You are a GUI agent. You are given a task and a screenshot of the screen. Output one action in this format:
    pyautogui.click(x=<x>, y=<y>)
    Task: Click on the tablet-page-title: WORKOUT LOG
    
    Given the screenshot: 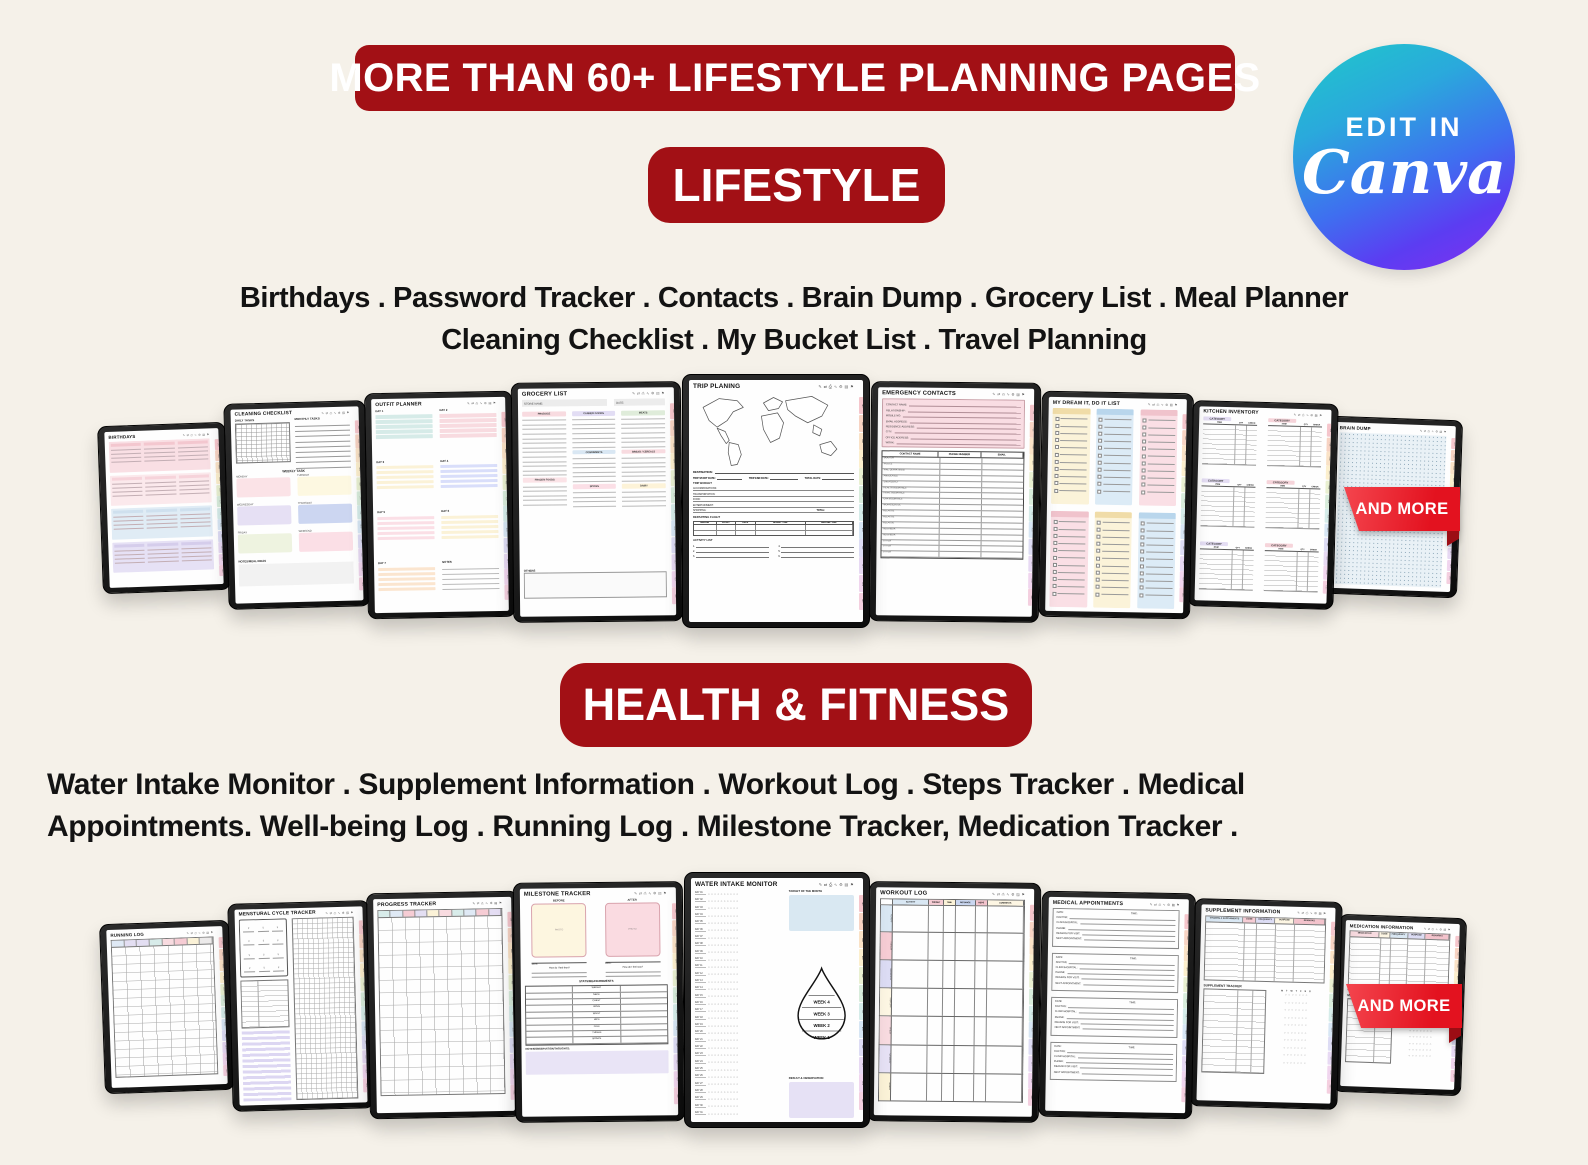 What is the action you would take?
    pyautogui.click(x=904, y=893)
    